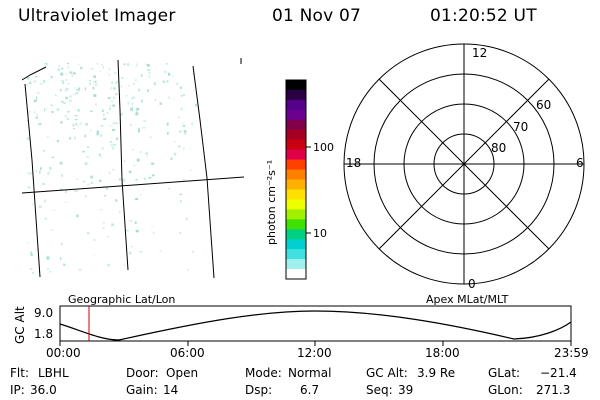  What do you see at coordinates (504, 373) in the screenshot?
I see `status-glat-label: GLat:` at bounding box center [504, 373].